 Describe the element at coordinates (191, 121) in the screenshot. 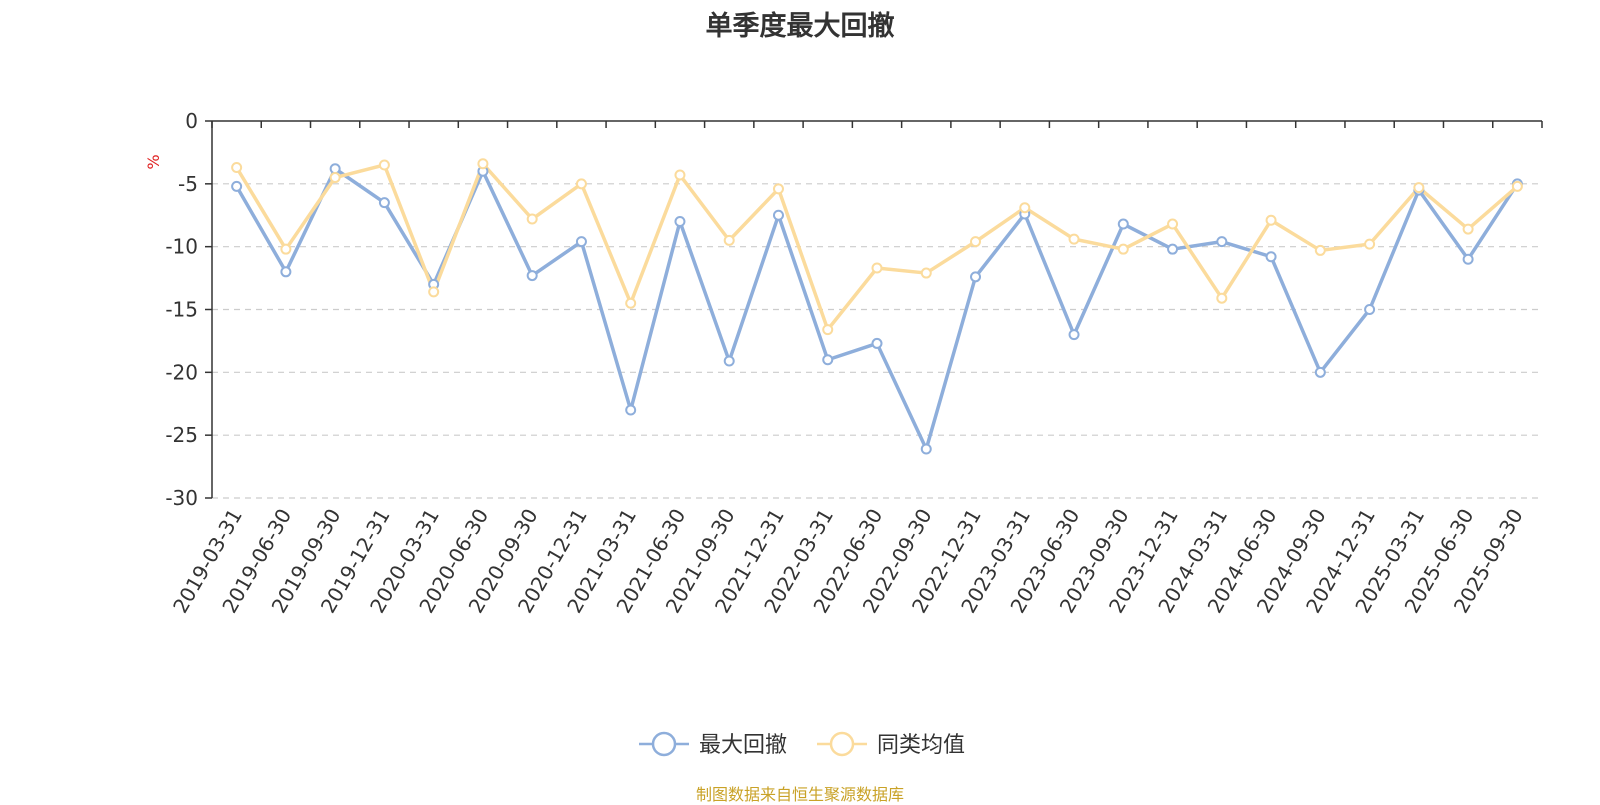

I see `y-tick-label: 0` at that location.